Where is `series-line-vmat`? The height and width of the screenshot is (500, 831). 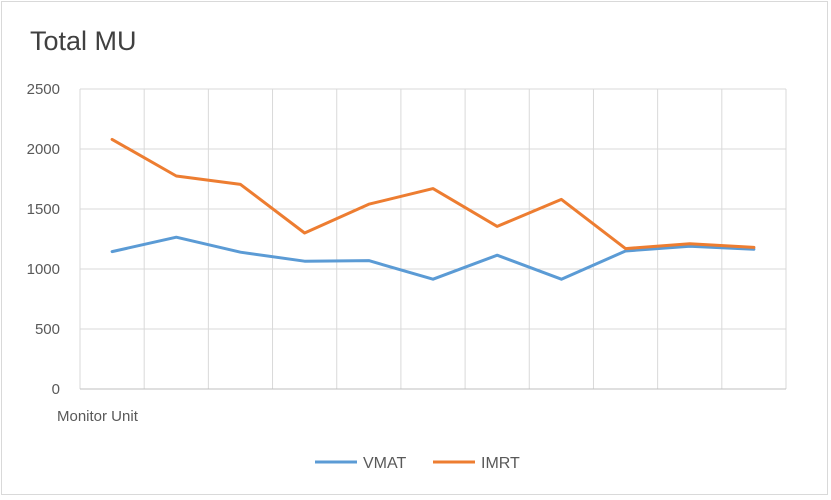
series-line-vmat is located at coordinates (433, 258).